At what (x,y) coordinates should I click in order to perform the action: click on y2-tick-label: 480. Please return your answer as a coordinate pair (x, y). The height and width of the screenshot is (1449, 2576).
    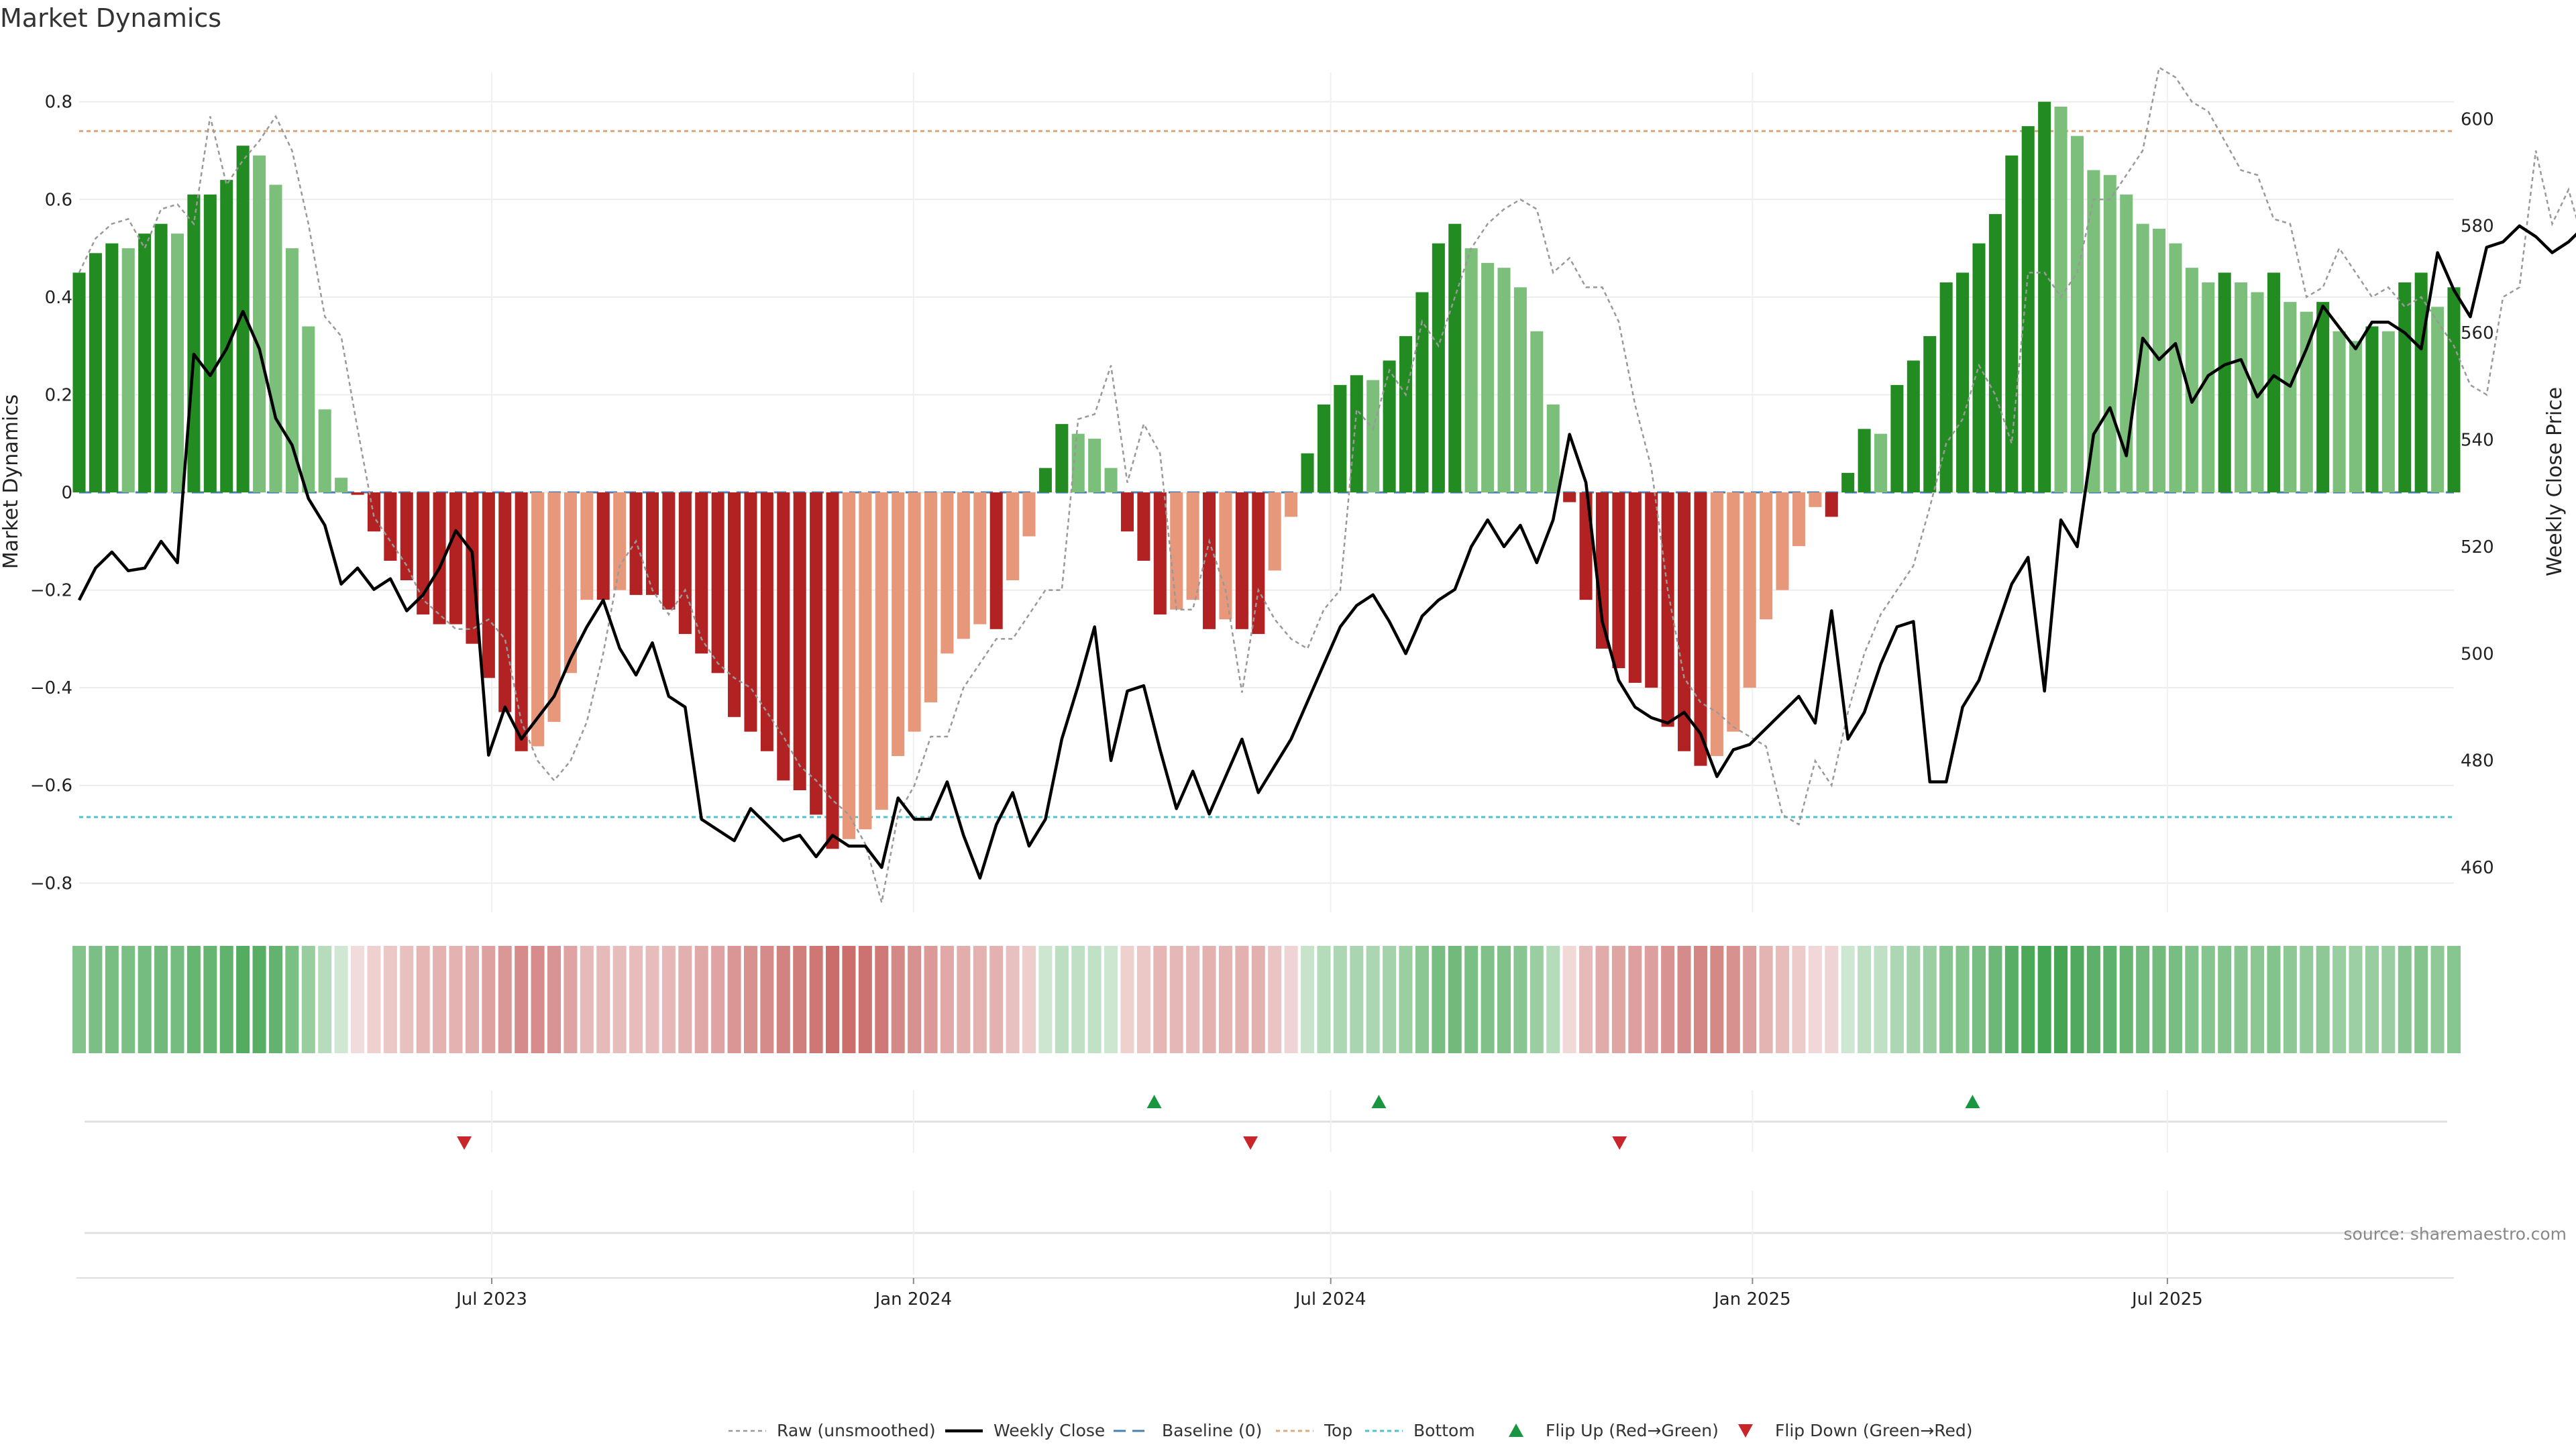
    Looking at the image, I should click on (2477, 761).